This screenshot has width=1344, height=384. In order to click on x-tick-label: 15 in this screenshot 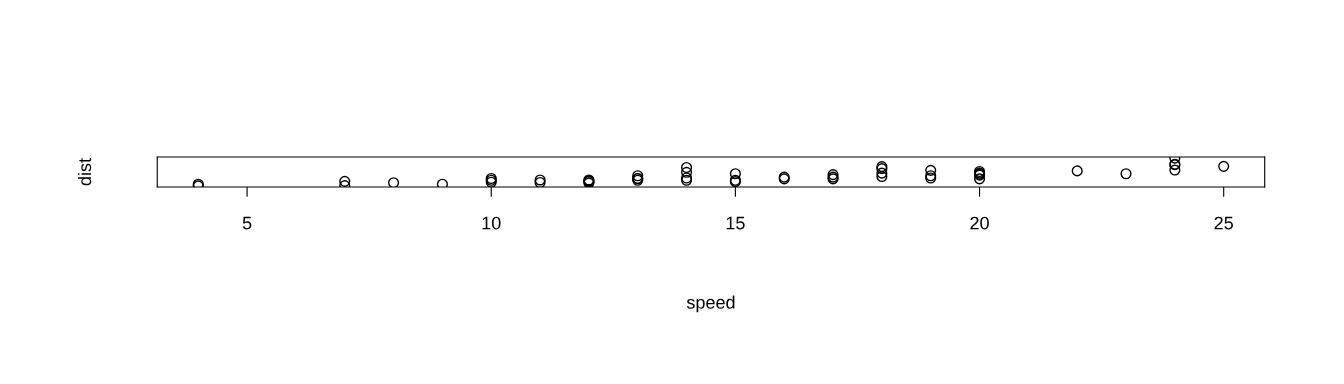, I will do `click(735, 223)`.